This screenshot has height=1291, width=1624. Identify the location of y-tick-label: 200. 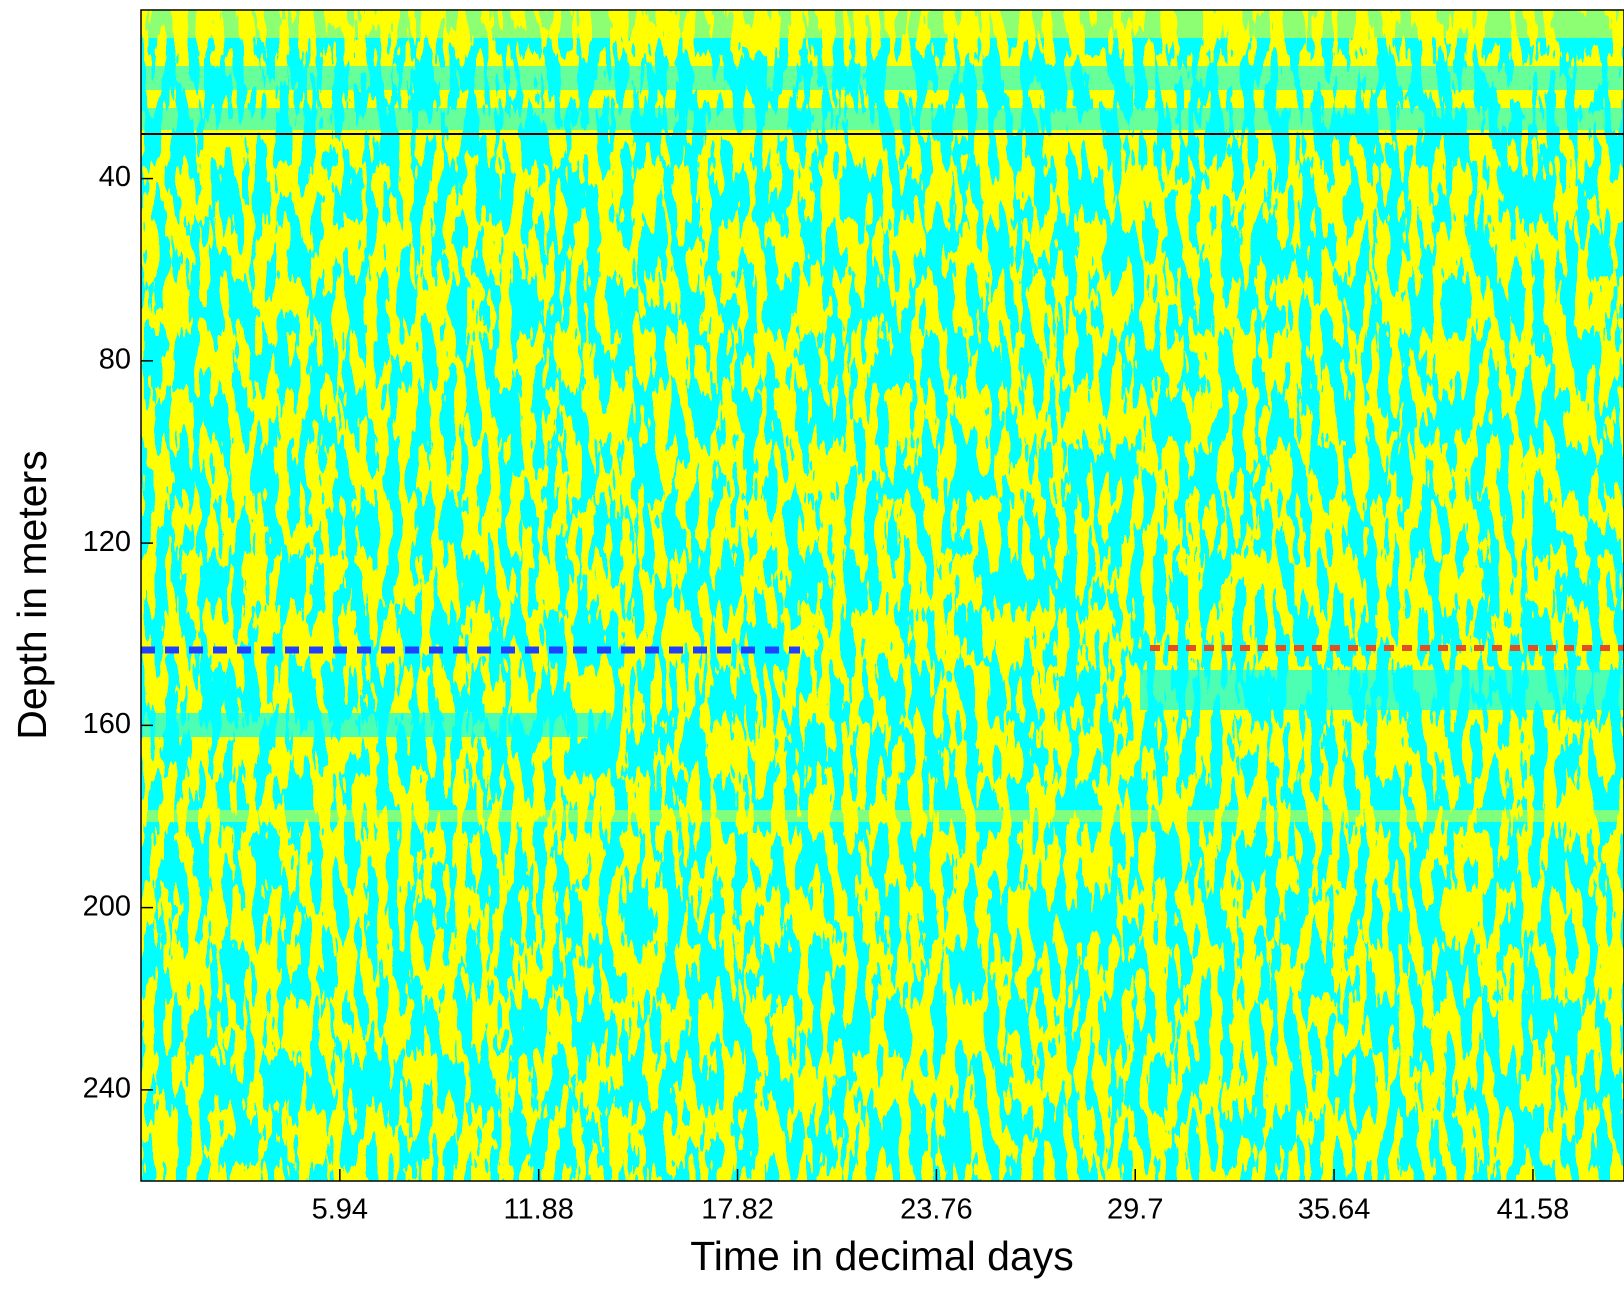
(107, 906).